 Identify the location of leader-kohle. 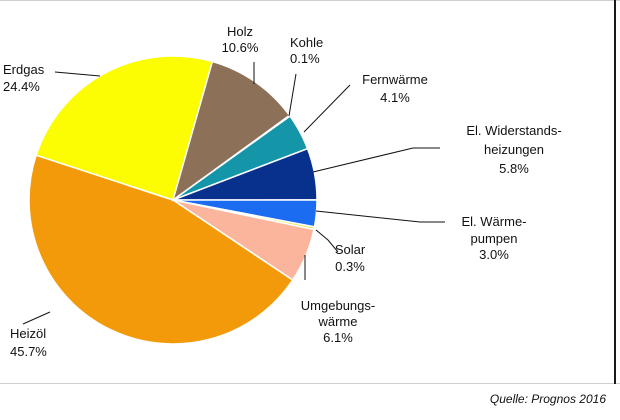
(292, 95).